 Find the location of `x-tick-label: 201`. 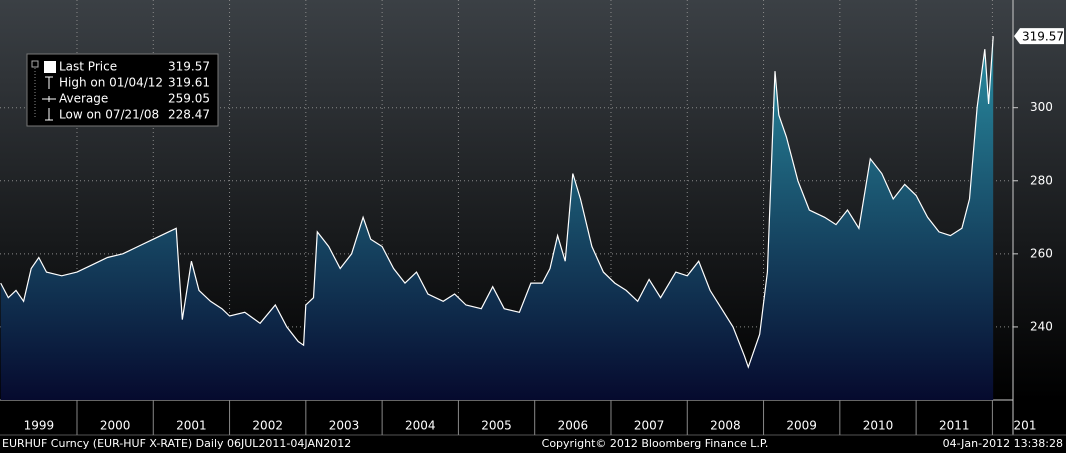

x-tick-label: 201 is located at coordinates (1025, 426).